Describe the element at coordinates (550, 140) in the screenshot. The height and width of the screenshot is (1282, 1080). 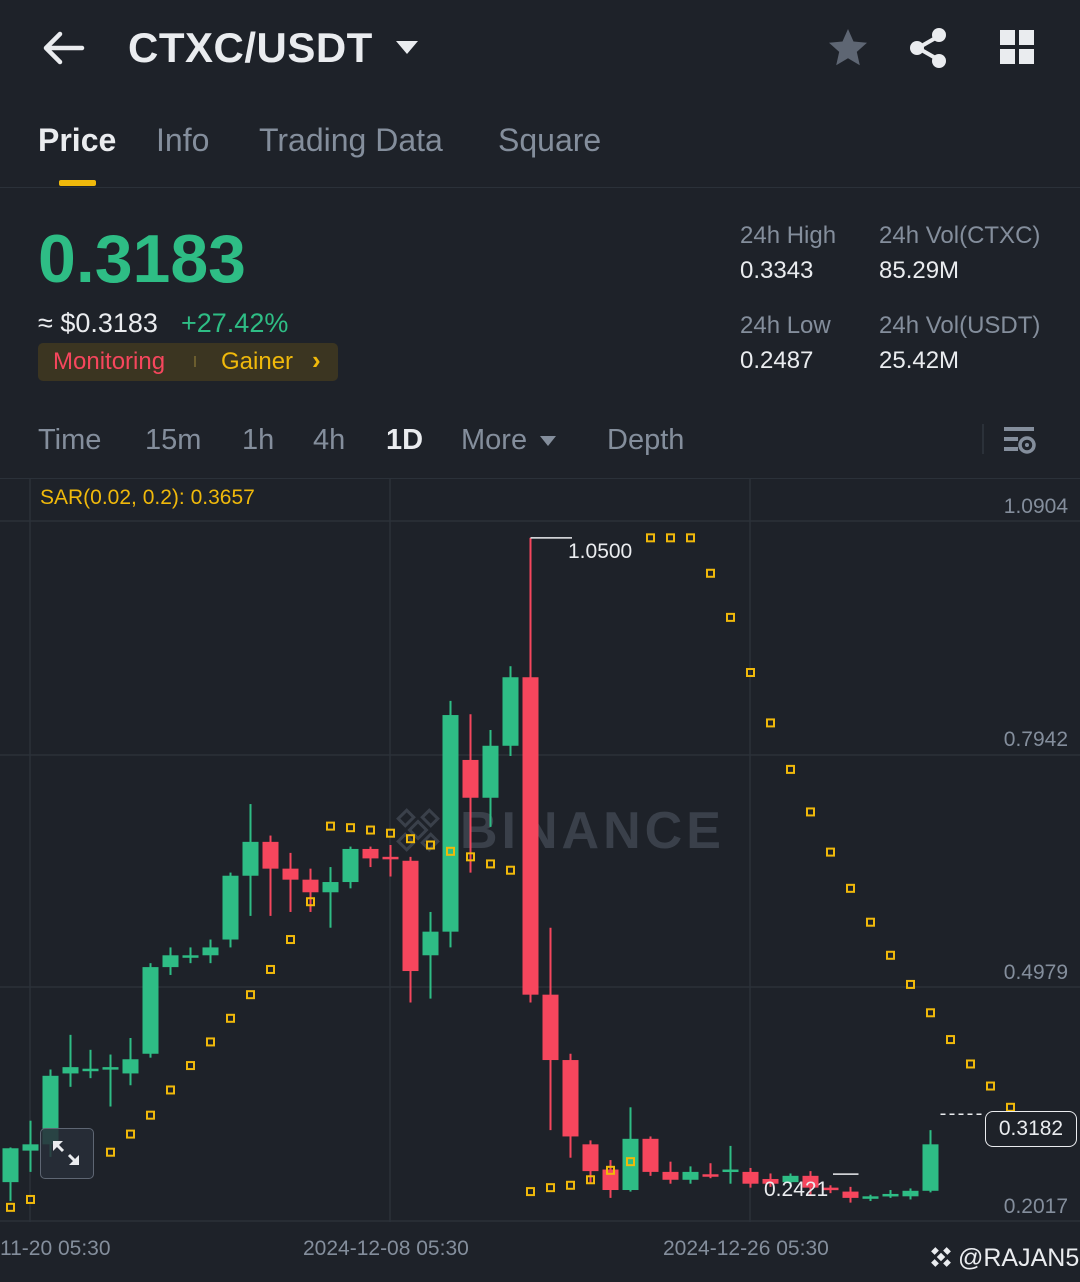
I see `tab-square: Square` at that location.